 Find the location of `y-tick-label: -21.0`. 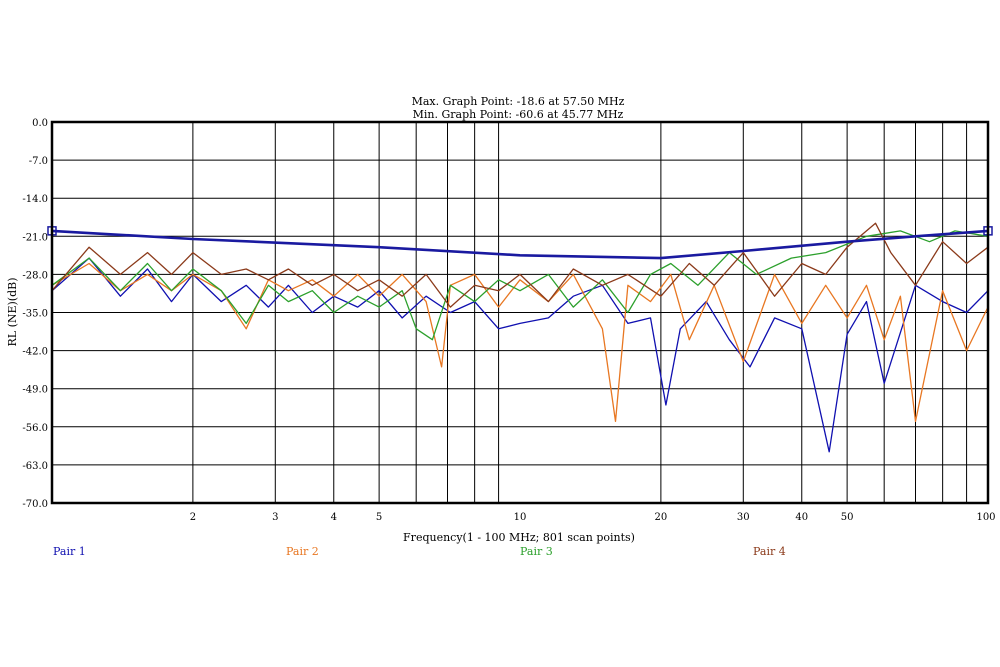

y-tick-label: -21.0 is located at coordinates (35, 237).